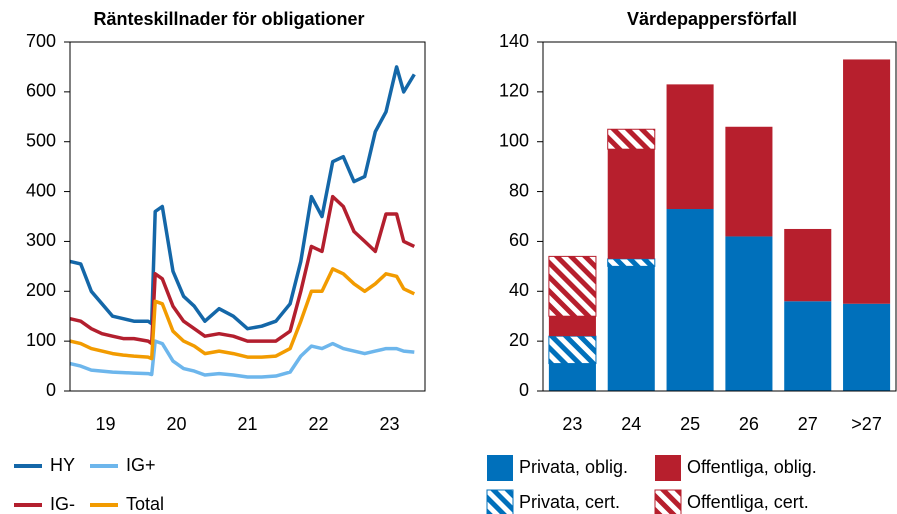 This screenshot has width=897, height=514. Describe the element at coordinates (62, 504) in the screenshot. I see `legend-label: IG-` at that location.